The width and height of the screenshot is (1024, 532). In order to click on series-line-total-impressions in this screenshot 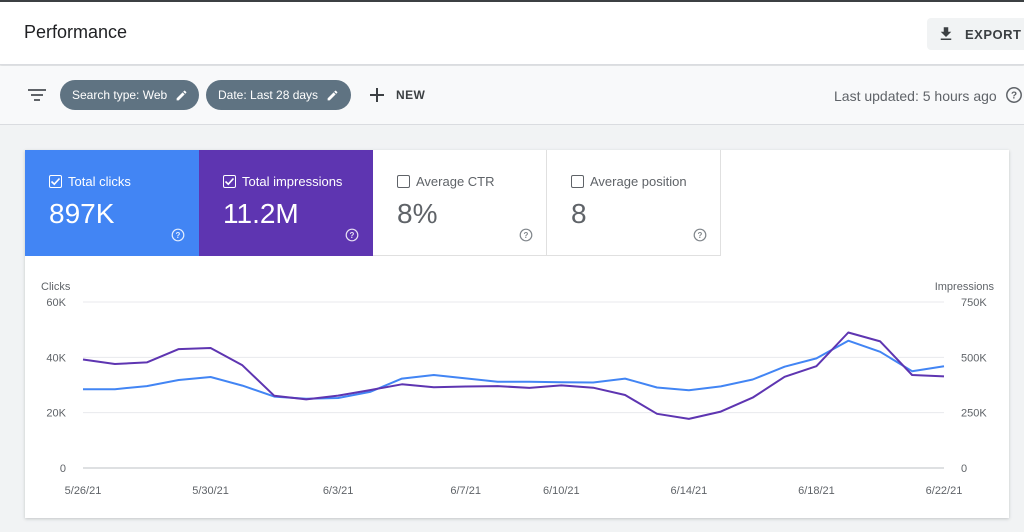, I will do `click(513, 375)`.